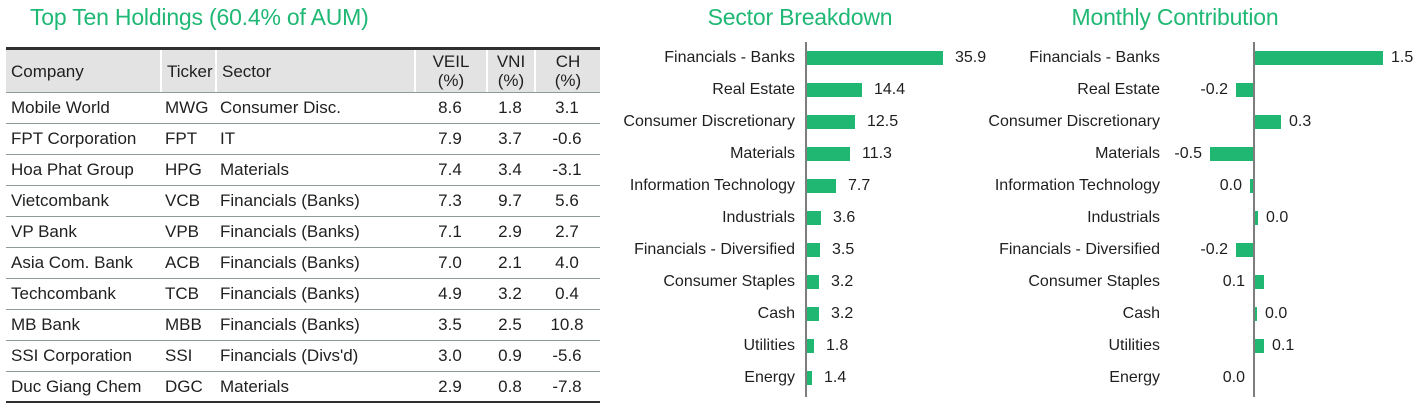 This screenshot has height=407, width=1413. I want to click on chart-row: Financials - Banks 1.5, so click(1191, 58).